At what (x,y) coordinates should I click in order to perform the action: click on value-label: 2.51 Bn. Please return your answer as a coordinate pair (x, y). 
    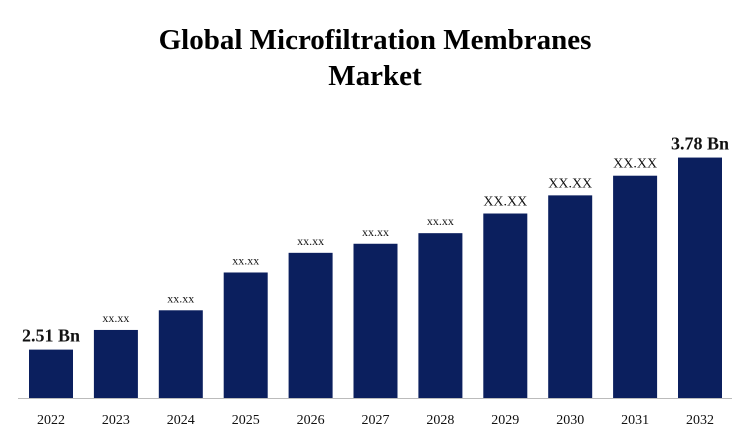
    Looking at the image, I should click on (51, 336).